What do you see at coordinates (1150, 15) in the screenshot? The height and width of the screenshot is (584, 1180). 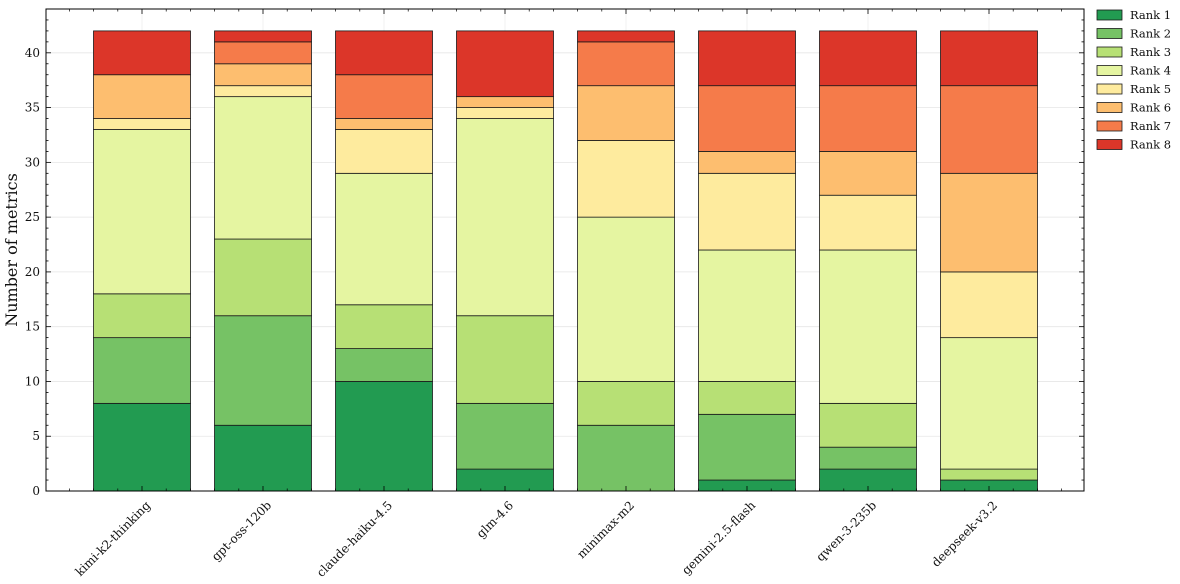 I see `legend-label: Rank 1` at bounding box center [1150, 15].